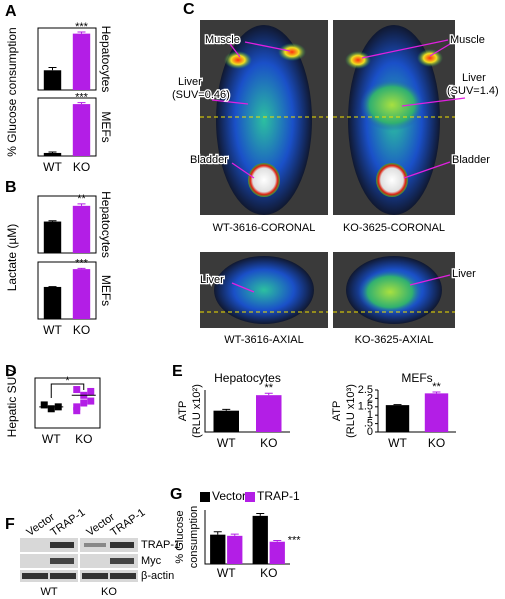 This screenshot has height=599, width=505. I want to click on chart-title: MEFs, so click(416, 378).